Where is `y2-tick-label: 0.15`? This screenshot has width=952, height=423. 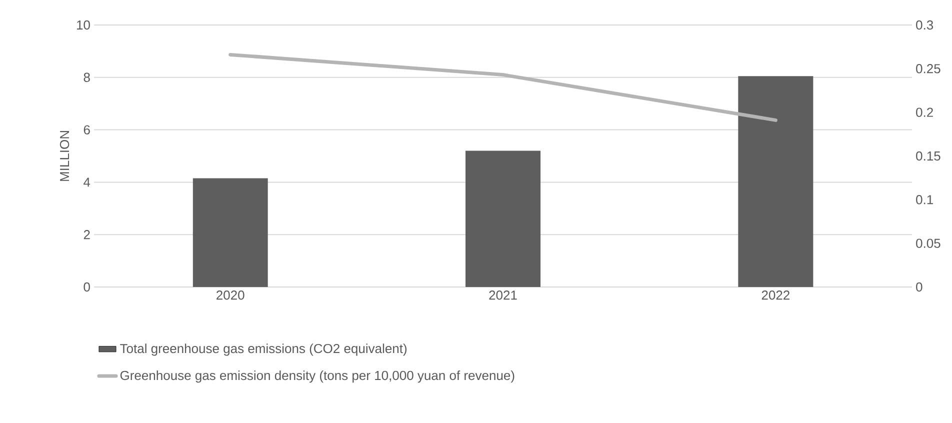 y2-tick-label: 0.15 is located at coordinates (928, 156).